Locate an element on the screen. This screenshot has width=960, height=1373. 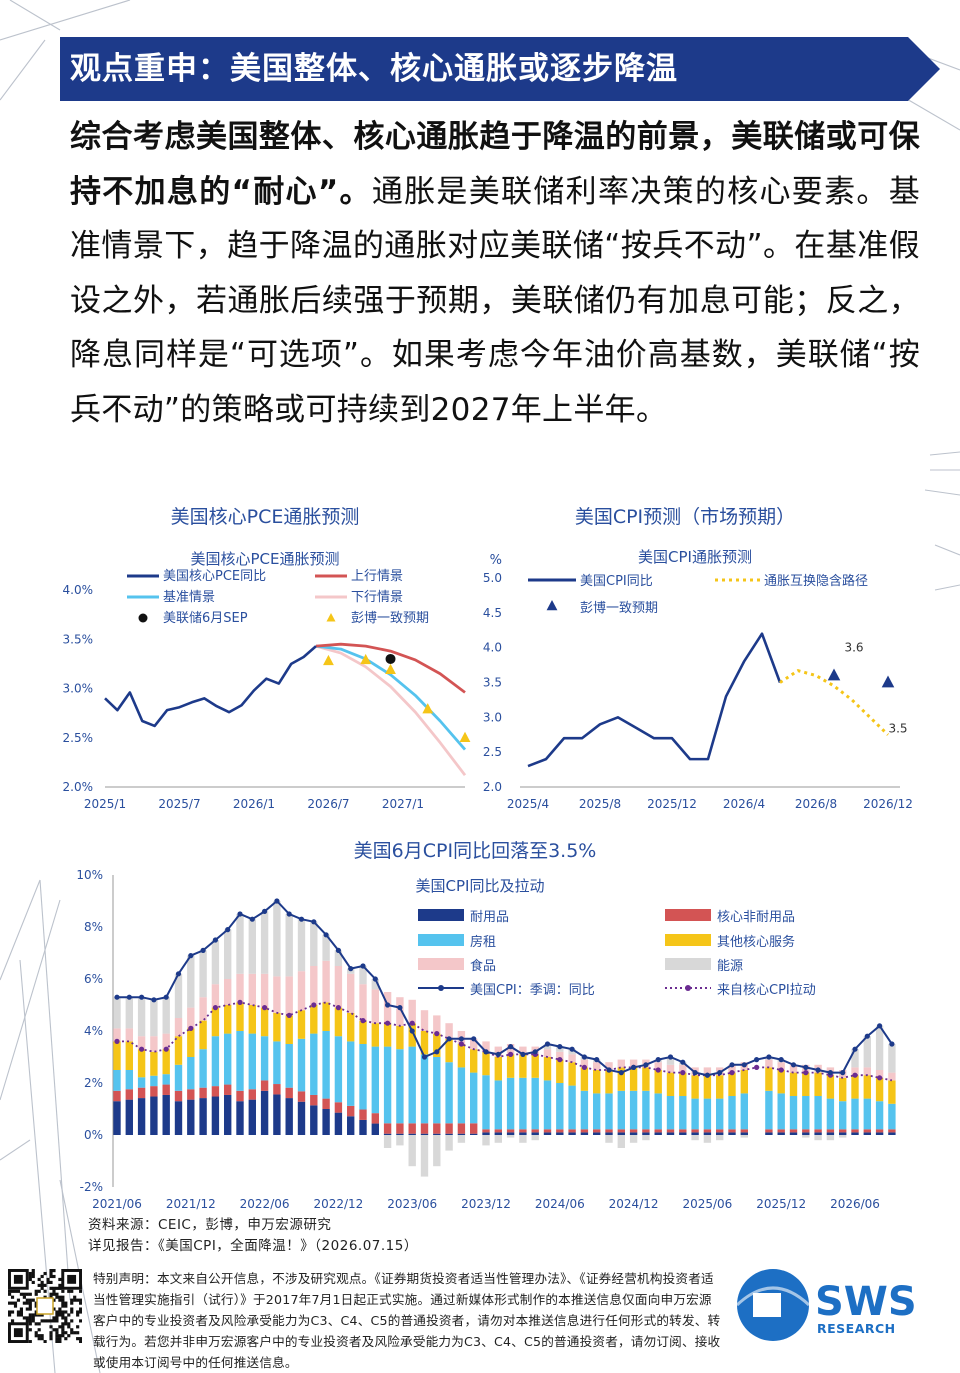
chart2-cpi-line is located at coordinates (654, 700).